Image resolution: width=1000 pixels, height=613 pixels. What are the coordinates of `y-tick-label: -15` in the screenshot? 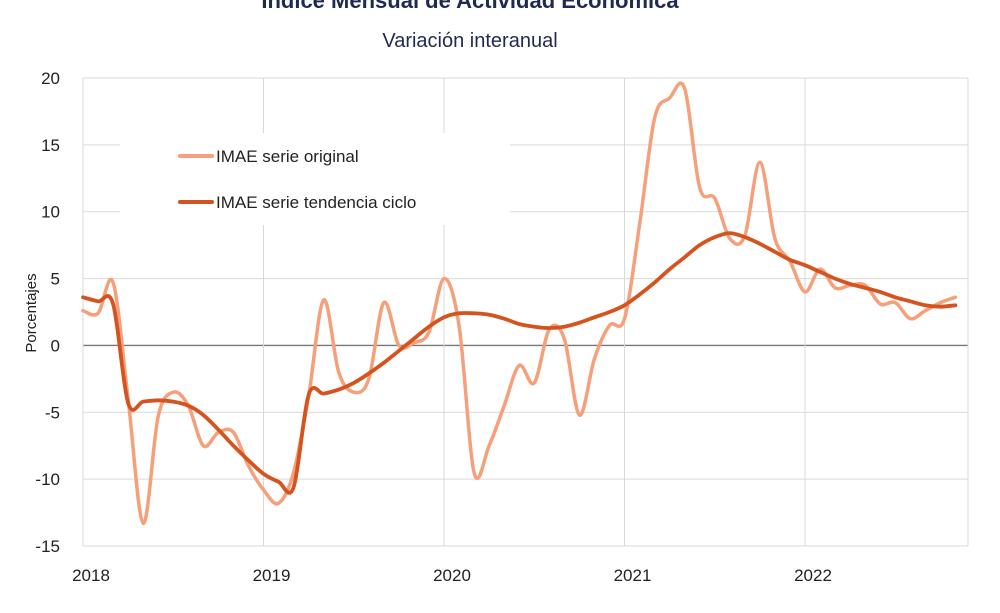 It's located at (47, 546).